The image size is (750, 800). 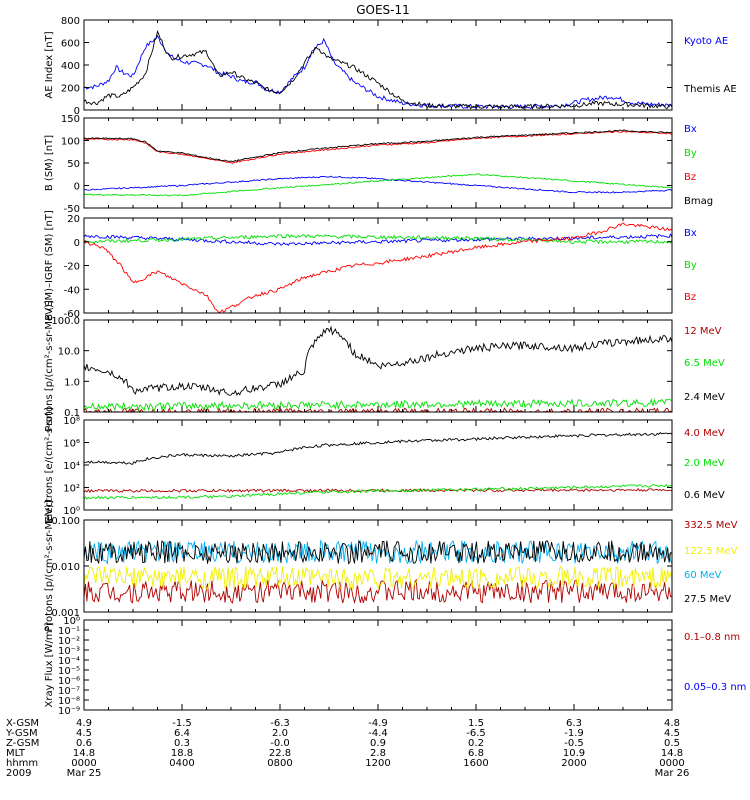 What do you see at coordinates (378, 753) in the screenshot?
I see `x-axis-value: 2.8` at bounding box center [378, 753].